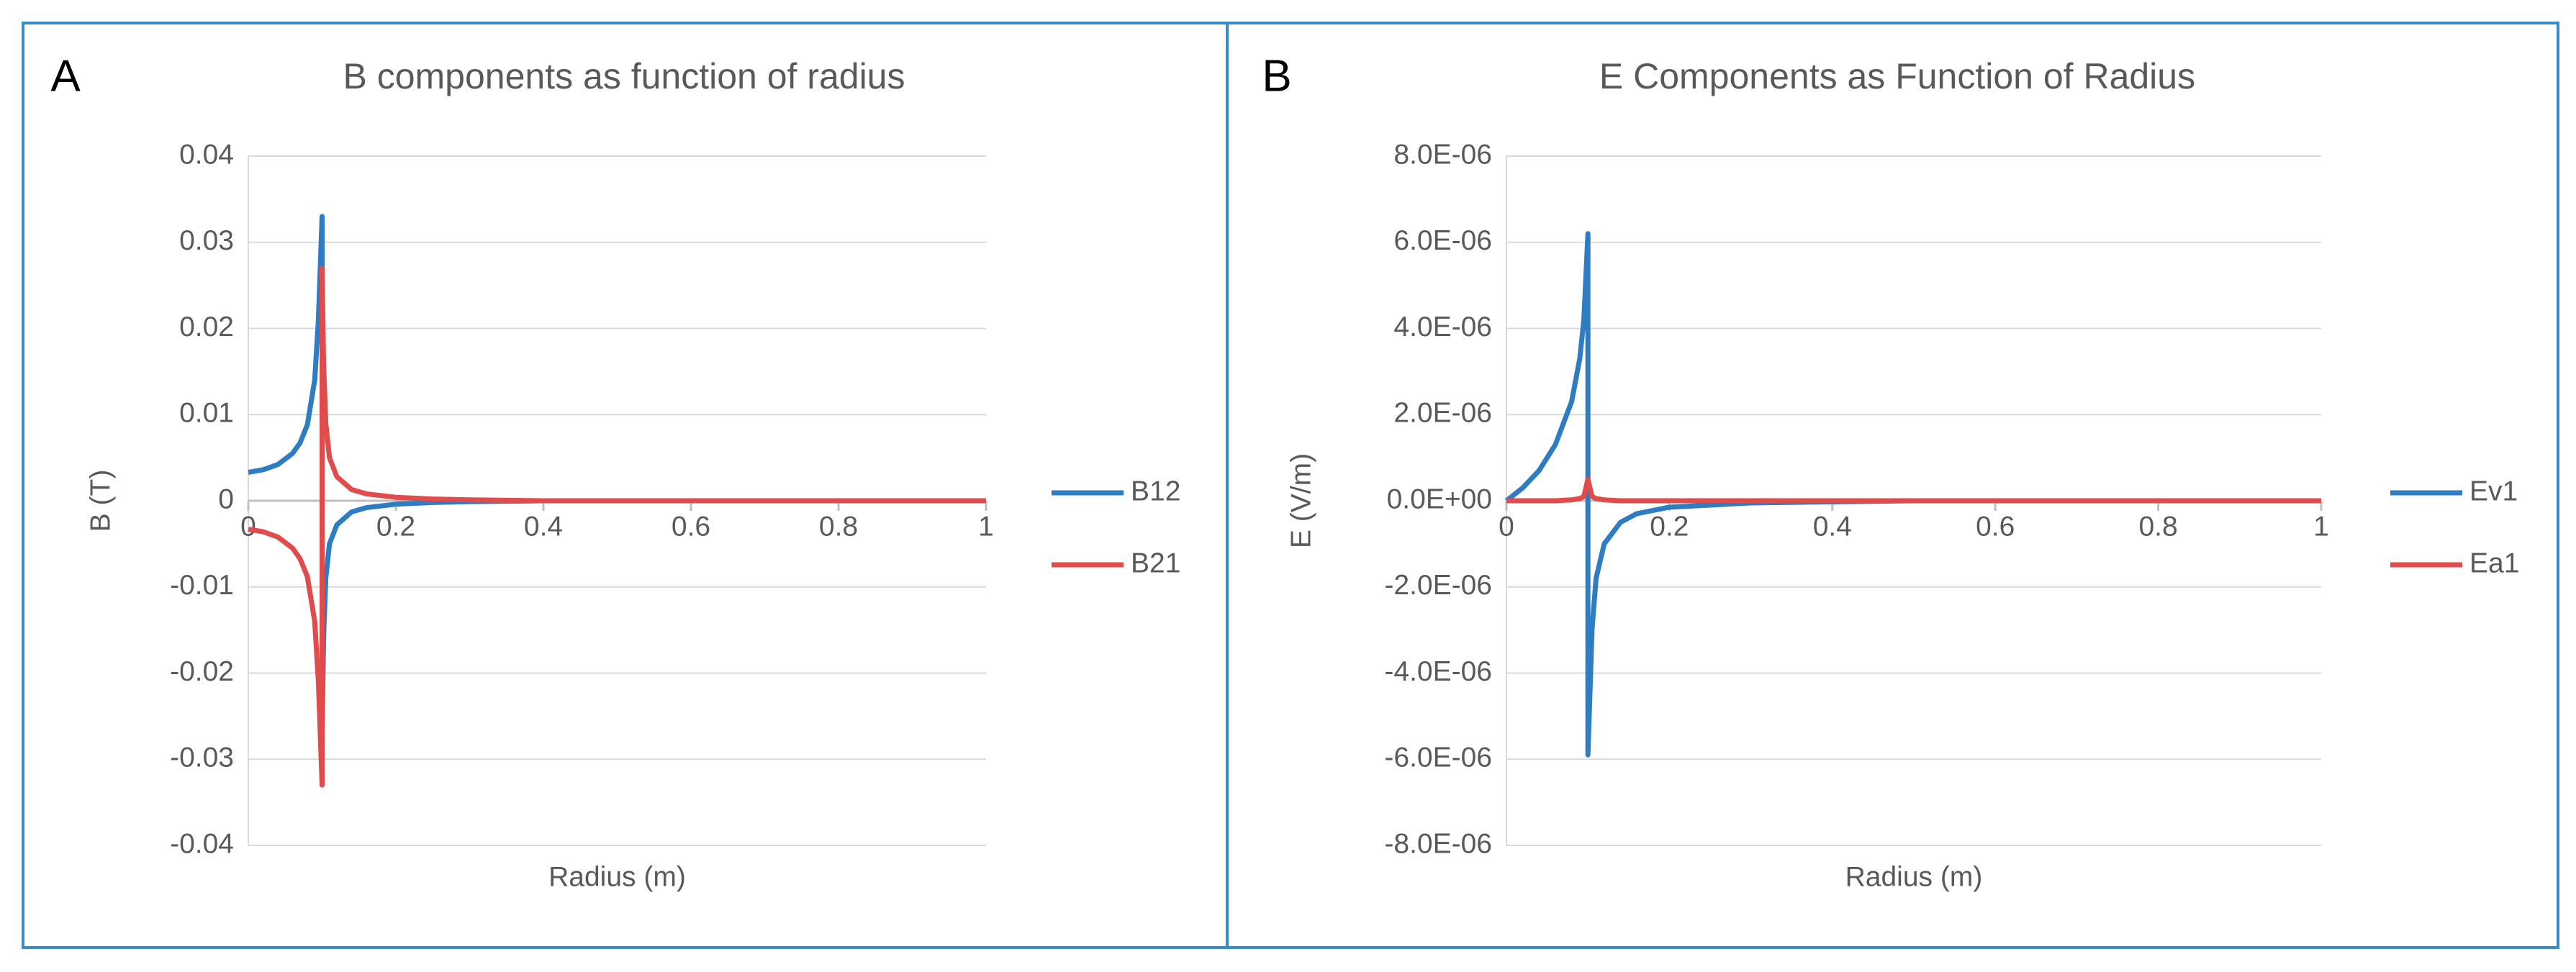 The image size is (2576, 972). Describe the element at coordinates (207, 414) in the screenshot. I see `y-tick-label: 0.01` at that location.